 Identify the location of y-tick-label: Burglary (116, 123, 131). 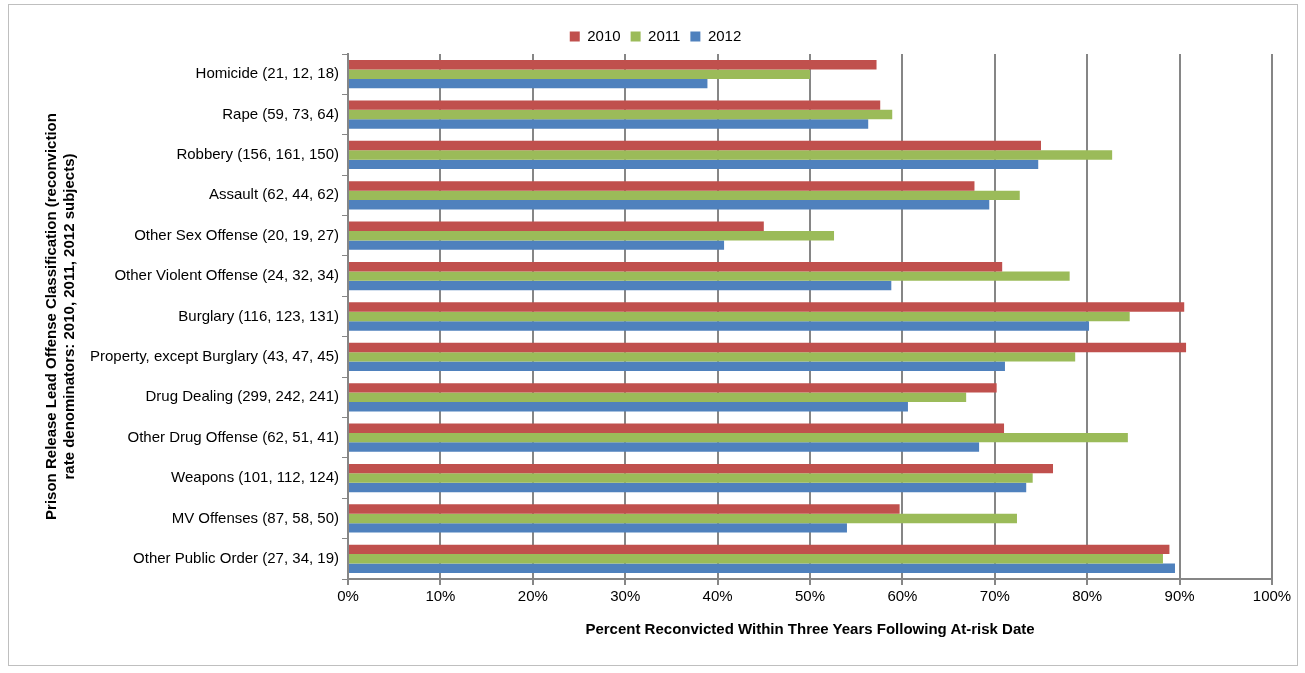
(259, 315).